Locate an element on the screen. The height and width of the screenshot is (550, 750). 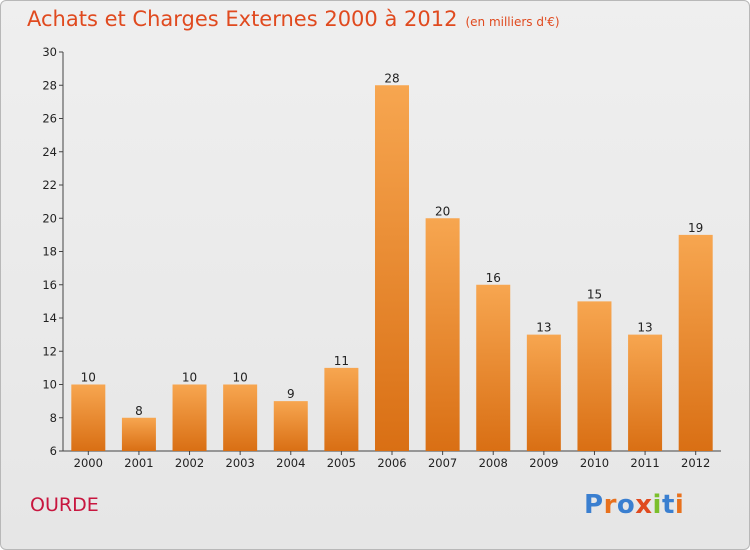
x-tick-label: 2004 is located at coordinates (290, 463).